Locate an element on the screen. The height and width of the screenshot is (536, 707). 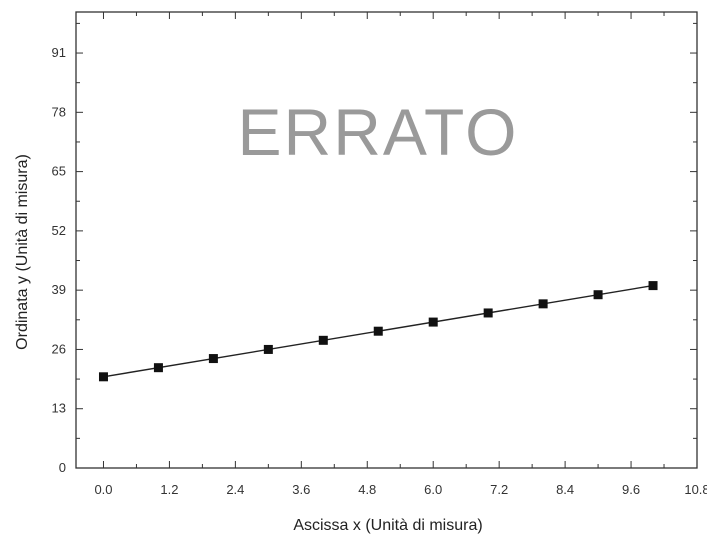
y-tick-label: 78 is located at coordinates (59, 111).